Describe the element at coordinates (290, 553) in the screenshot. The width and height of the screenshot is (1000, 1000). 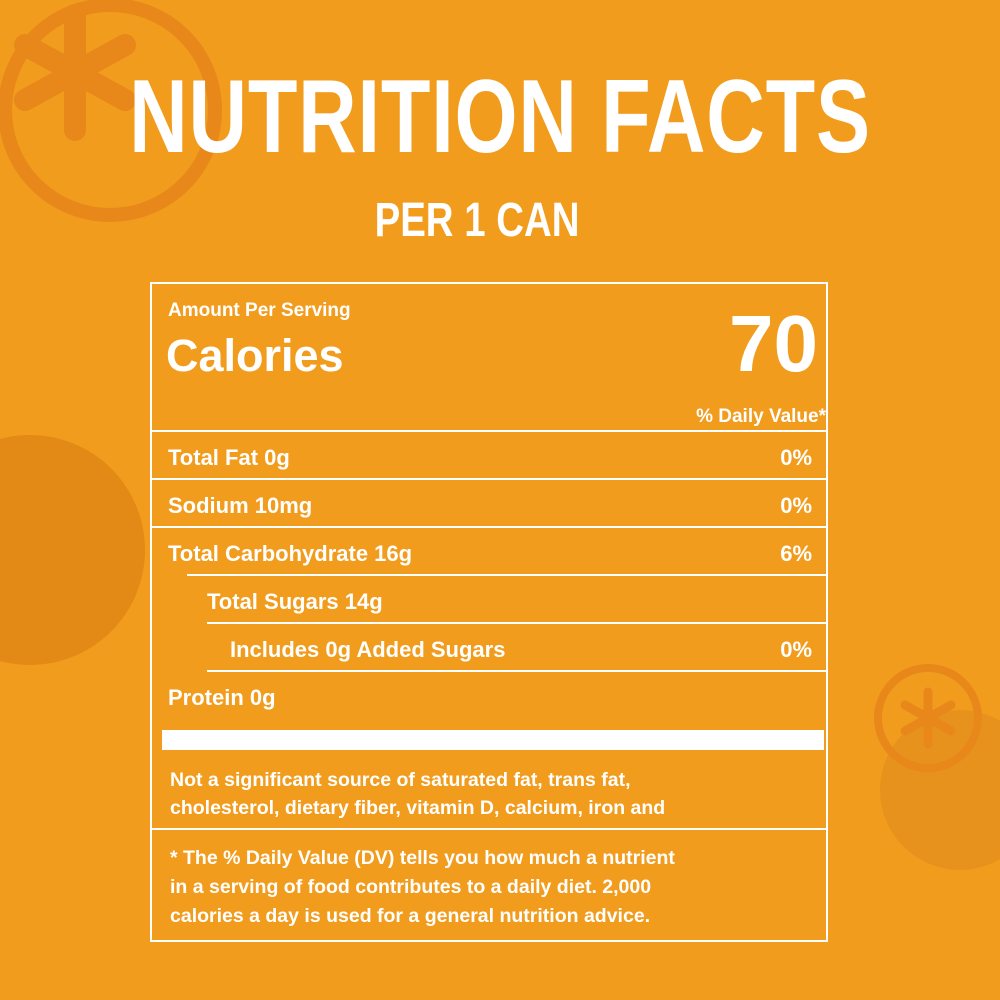
I see `nutrient-name: Total Carbohydrate 16g` at that location.